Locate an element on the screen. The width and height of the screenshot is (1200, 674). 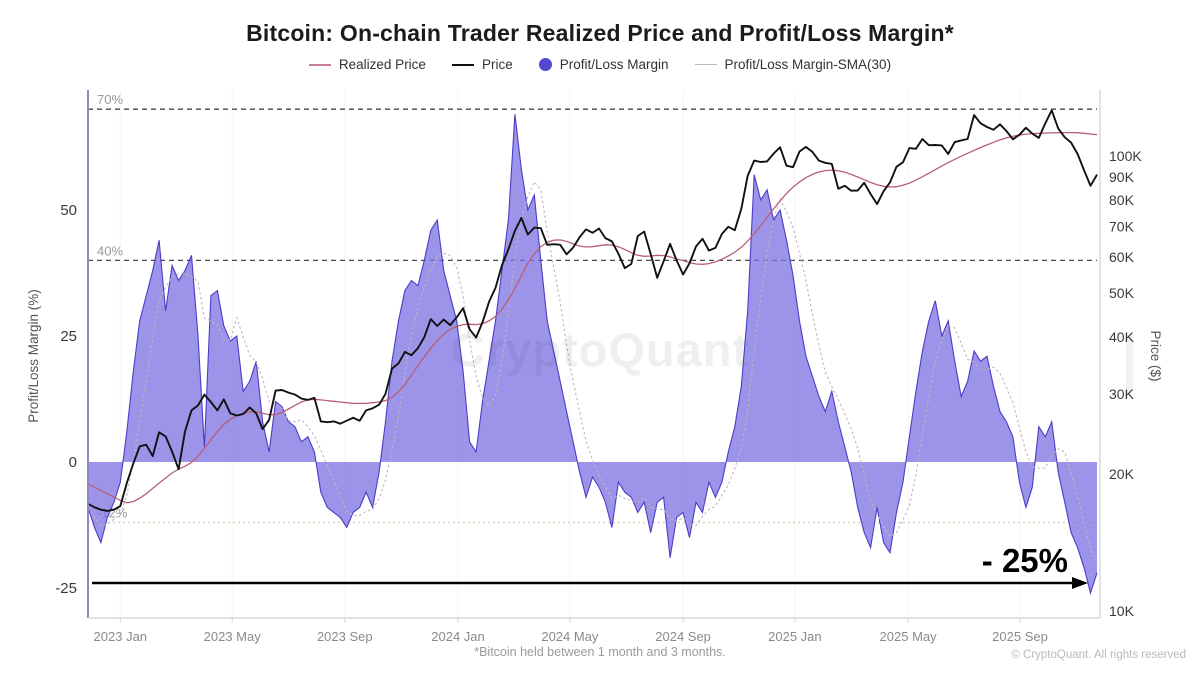
left-axis-tick-label: -25 is located at coordinates (66, 588).